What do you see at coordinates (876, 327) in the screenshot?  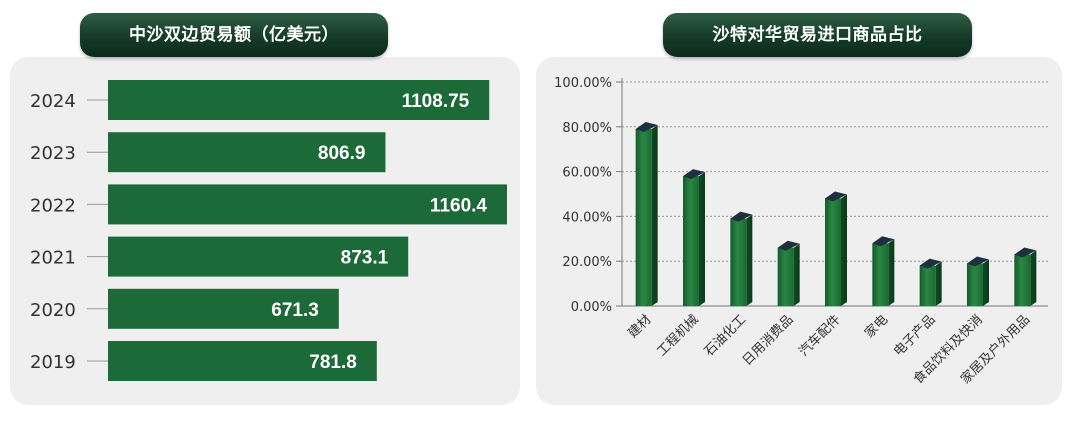 I see `category-label: 家电` at bounding box center [876, 327].